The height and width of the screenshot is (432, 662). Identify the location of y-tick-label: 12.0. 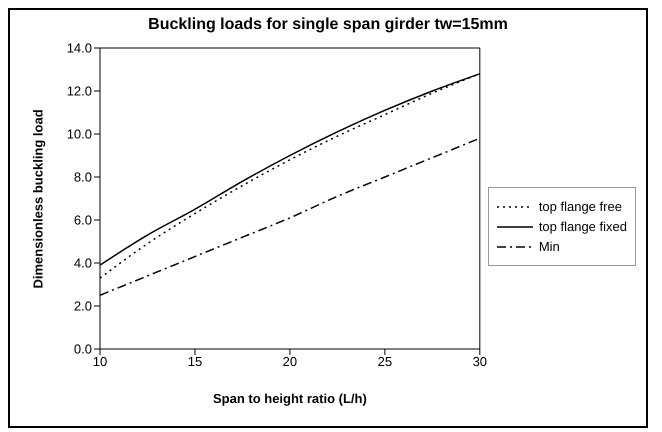
(79, 91).